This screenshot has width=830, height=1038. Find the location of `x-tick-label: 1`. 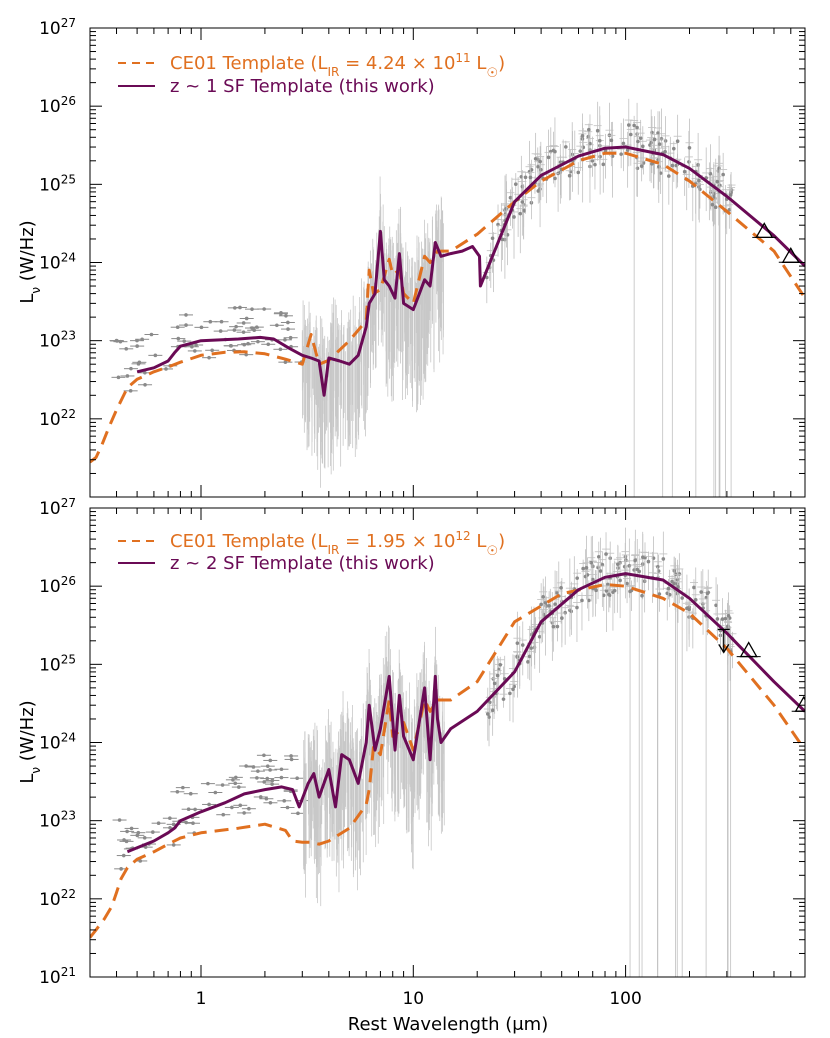

x-tick-label: 1 is located at coordinates (201, 999).